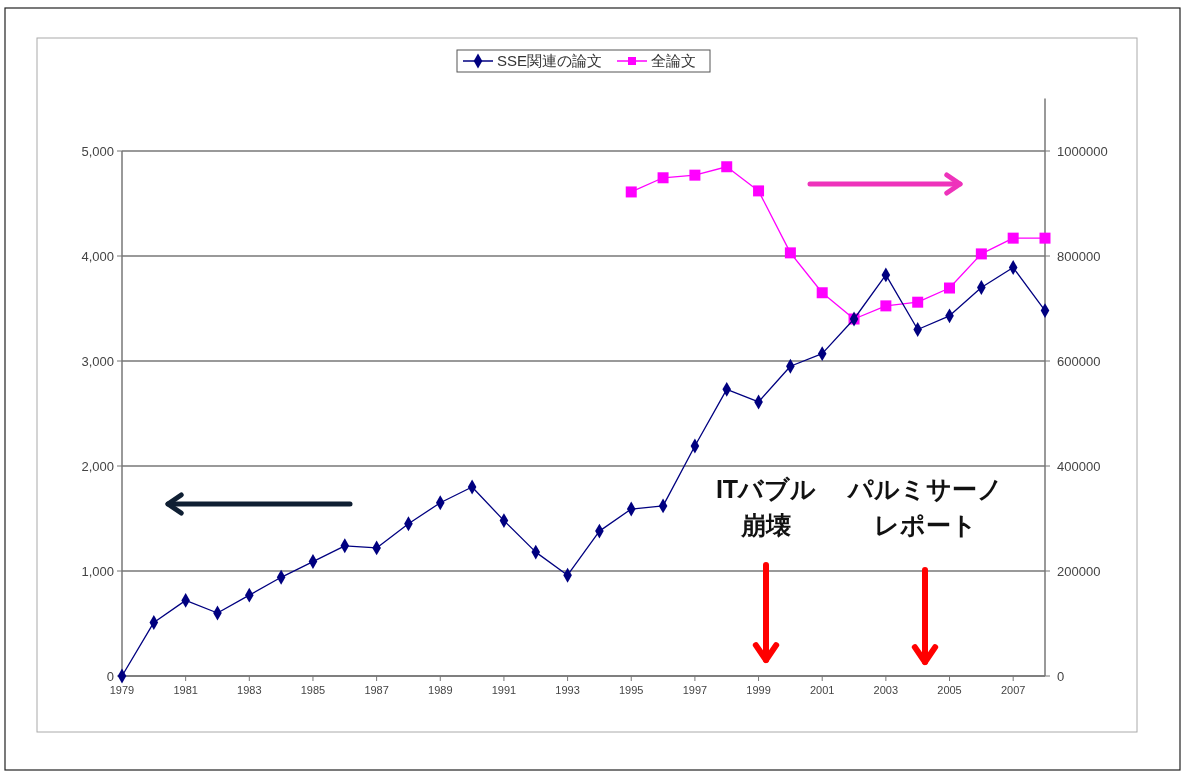 The height and width of the screenshot is (776, 1187). I want to click on x-tick-label: 1995, so click(631, 690).